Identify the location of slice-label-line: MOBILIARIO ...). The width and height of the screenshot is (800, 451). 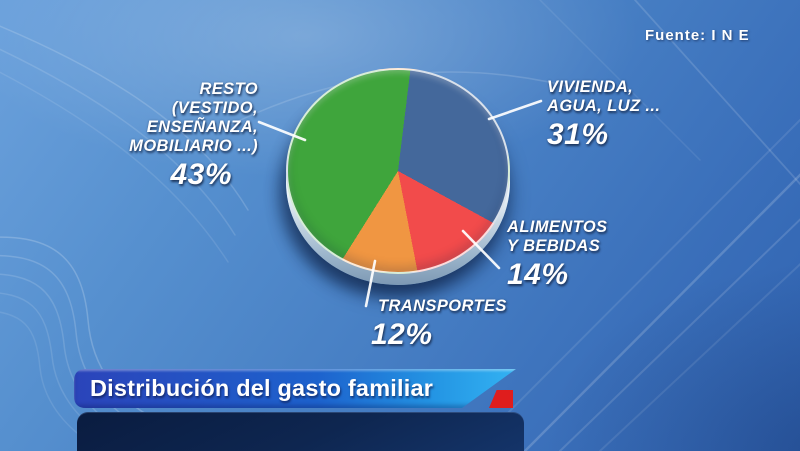
(193, 146).